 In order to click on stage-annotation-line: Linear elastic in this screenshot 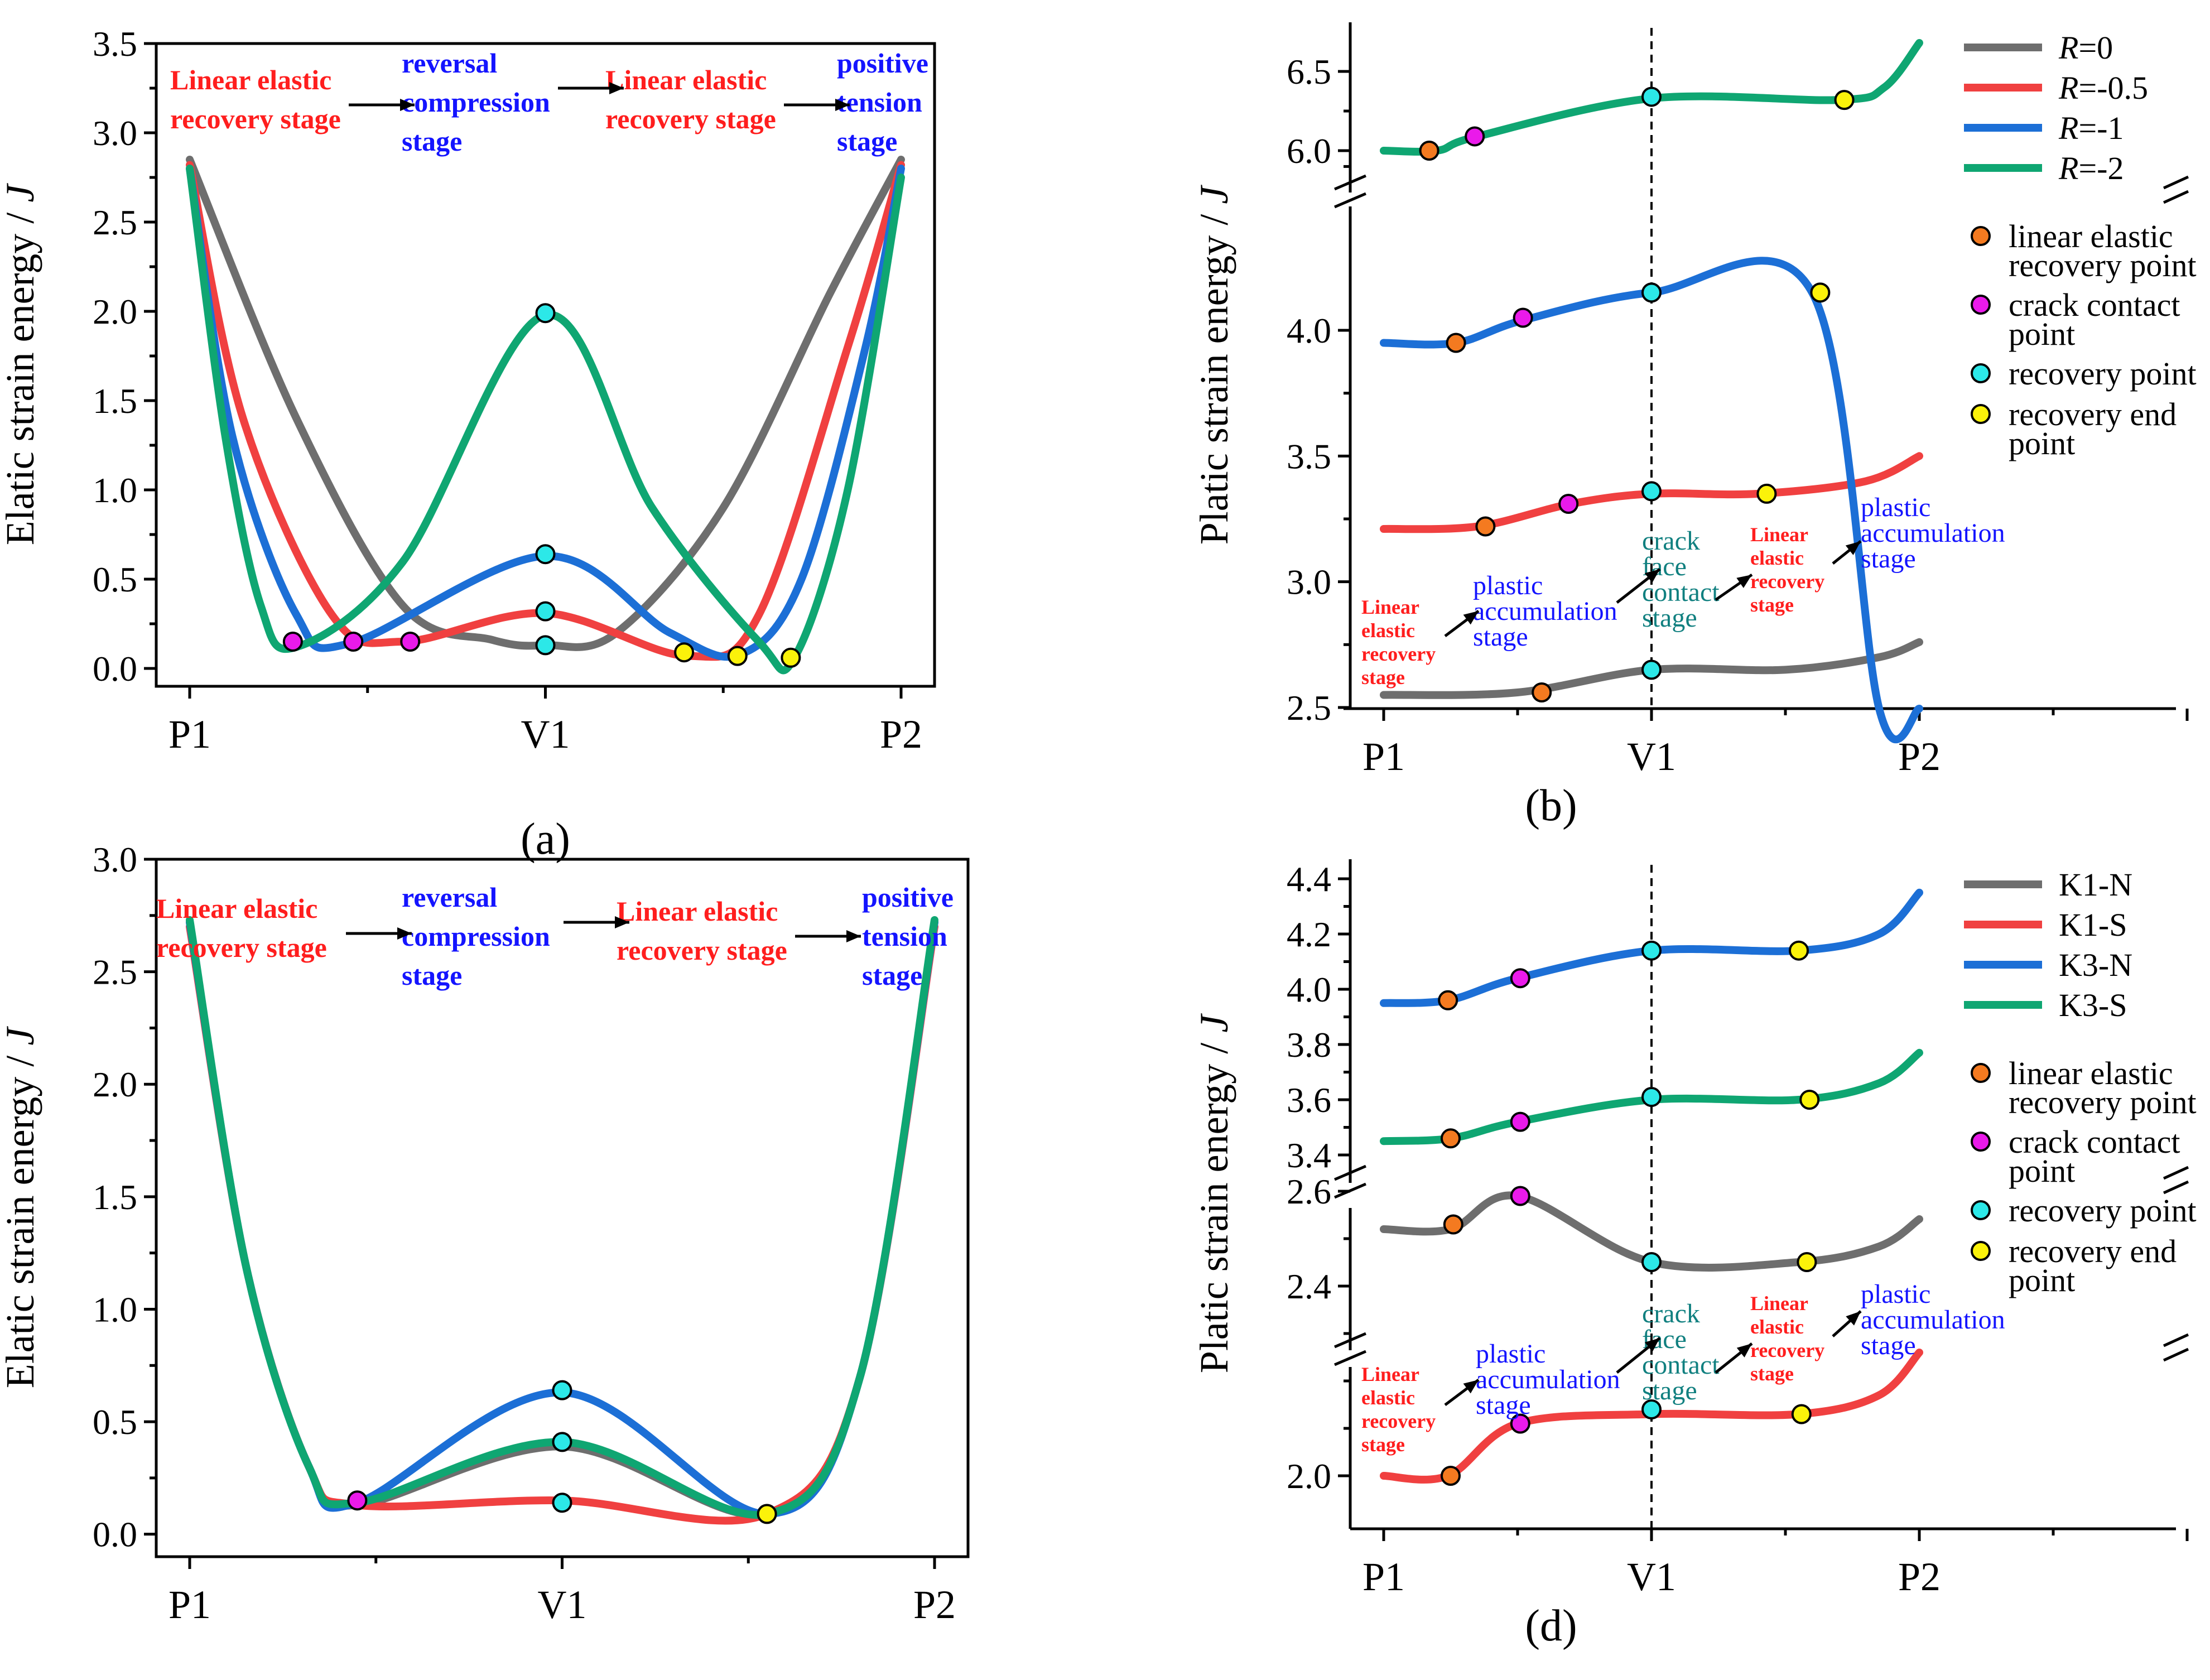, I will do `click(250, 79)`.